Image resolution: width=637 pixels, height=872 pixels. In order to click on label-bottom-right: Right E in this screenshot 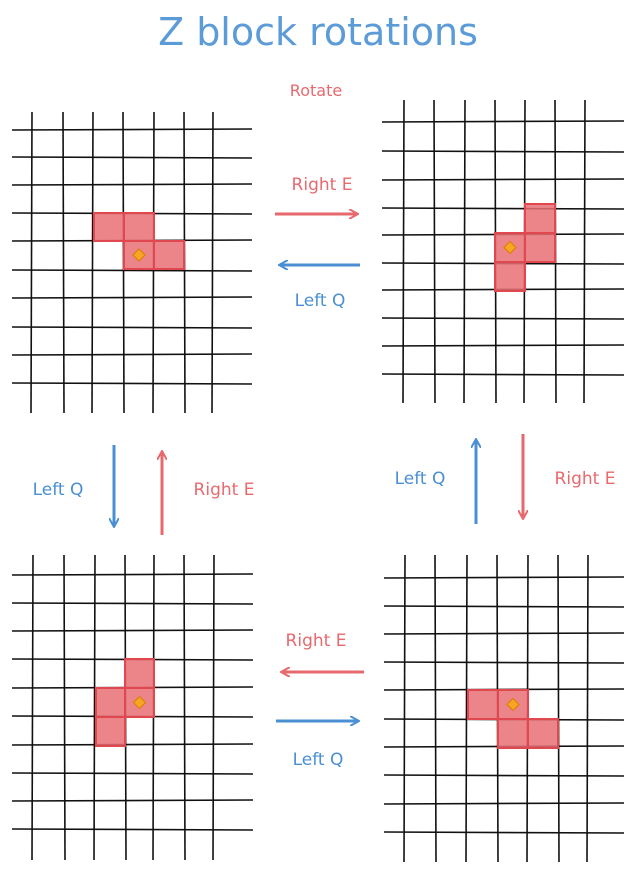, I will do `click(316, 641)`.